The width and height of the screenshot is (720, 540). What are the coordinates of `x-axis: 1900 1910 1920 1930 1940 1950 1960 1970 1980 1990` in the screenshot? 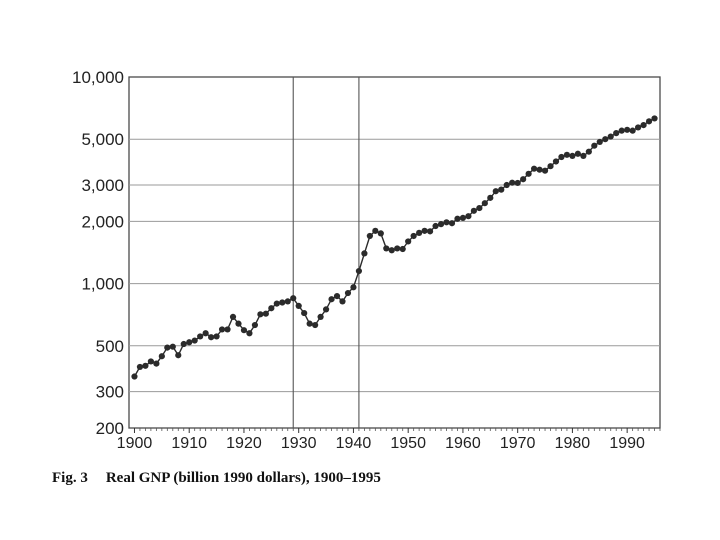 It's located at (389, 440).